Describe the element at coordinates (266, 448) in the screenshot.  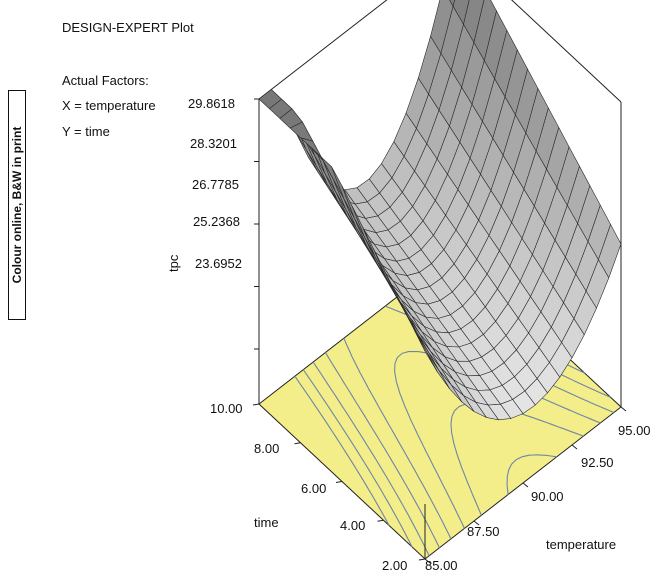
I see `y-tick-label: 8.00` at that location.